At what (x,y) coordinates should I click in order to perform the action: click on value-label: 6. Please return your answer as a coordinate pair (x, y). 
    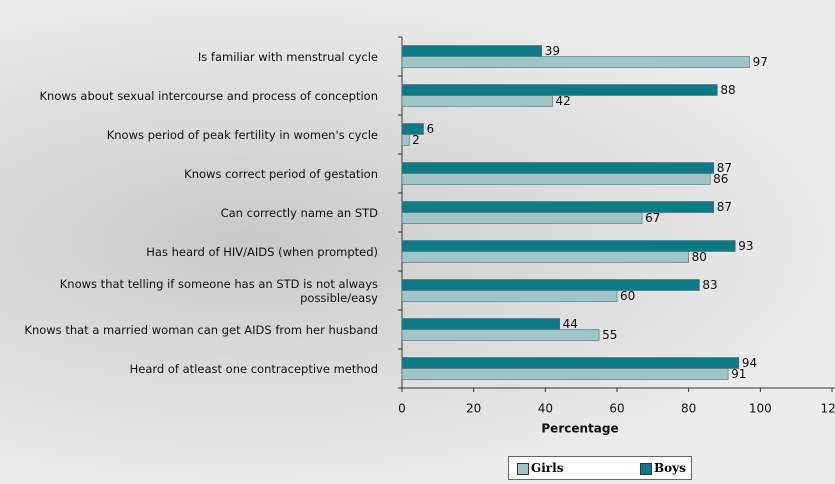
    Looking at the image, I should click on (431, 129).